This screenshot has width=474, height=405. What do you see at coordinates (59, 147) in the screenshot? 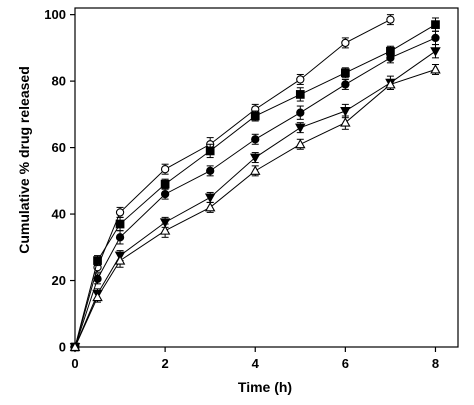
I see `y-tick-label: 60` at bounding box center [59, 147].